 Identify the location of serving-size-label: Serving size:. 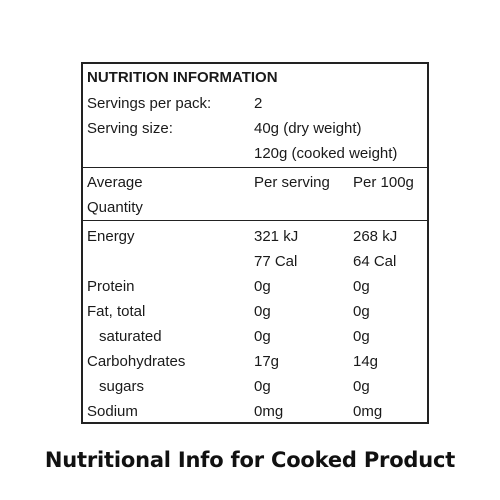
(130, 128).